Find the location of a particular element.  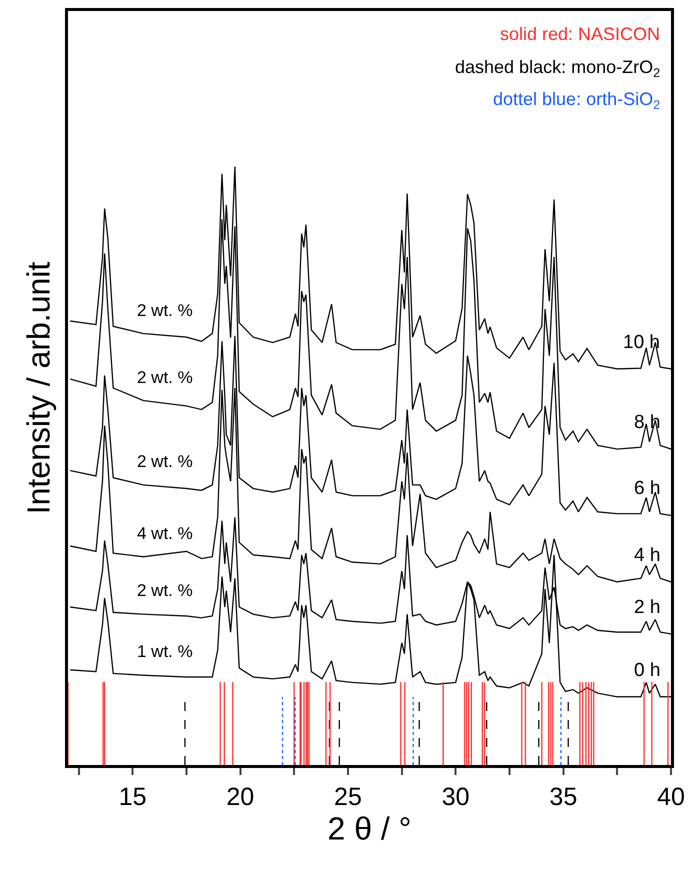

annotation: 4 wt. % is located at coordinates (165, 533).